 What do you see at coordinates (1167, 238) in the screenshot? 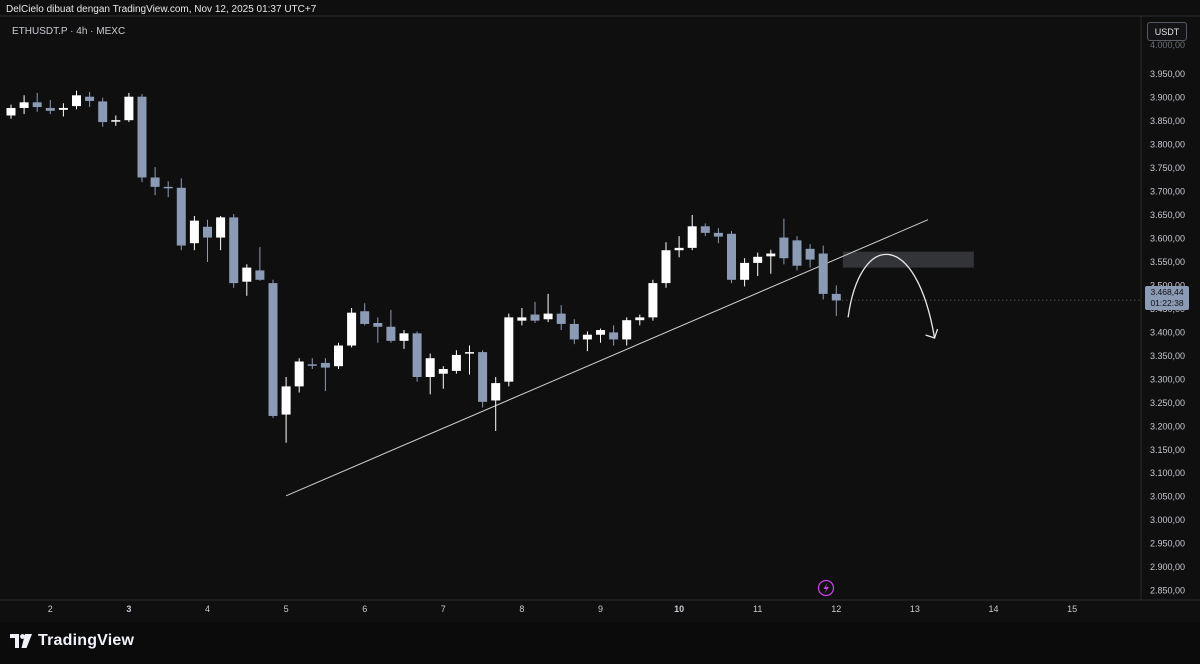
I see `price-tick-label: 3.600,00` at bounding box center [1167, 238].